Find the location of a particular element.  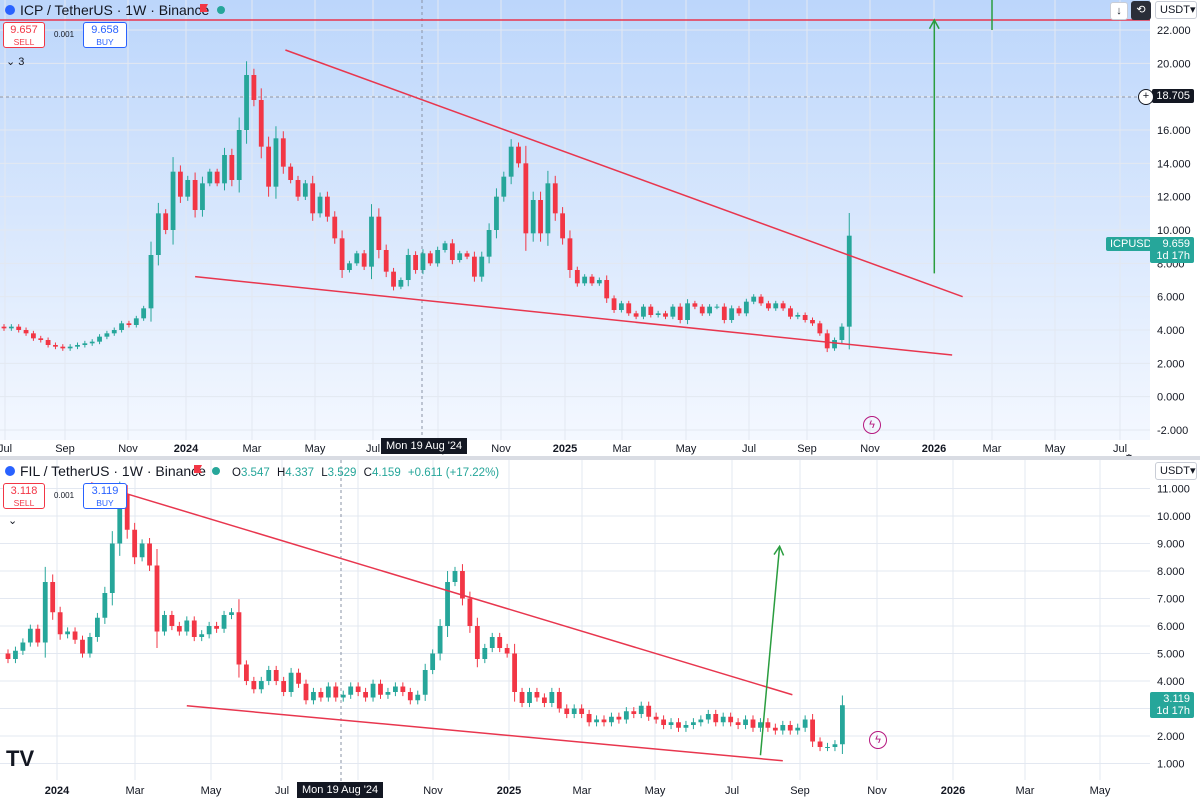

sell-button: 9.657 SELL is located at coordinates (24, 35).